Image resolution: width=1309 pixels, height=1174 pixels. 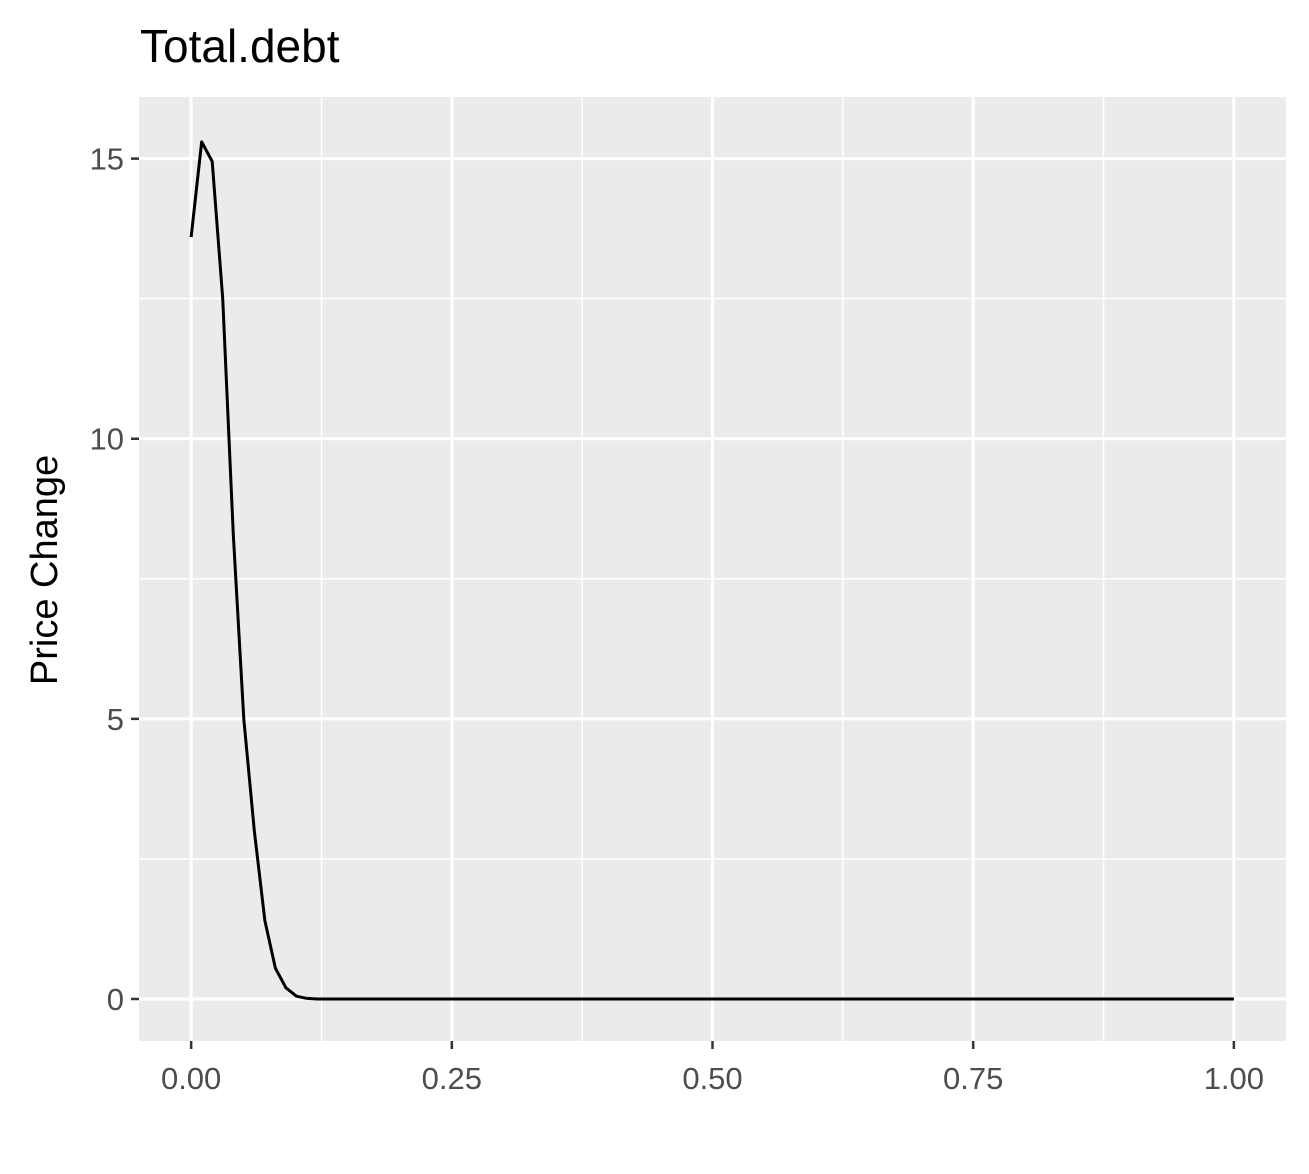 I want to click on x-tick-label: 1.00, so click(x=1234, y=1078).